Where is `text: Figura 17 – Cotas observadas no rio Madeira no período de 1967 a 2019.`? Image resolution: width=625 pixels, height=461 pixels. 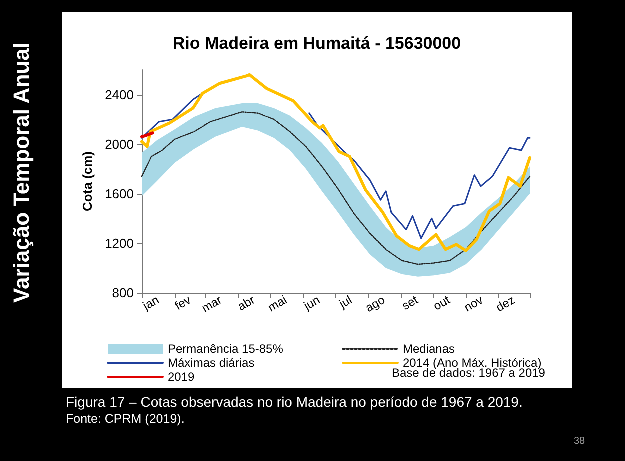 text: Figura 17 – Cotas observadas no rio Madeira no período de 1967 a 2019. is located at coordinates (294, 402).